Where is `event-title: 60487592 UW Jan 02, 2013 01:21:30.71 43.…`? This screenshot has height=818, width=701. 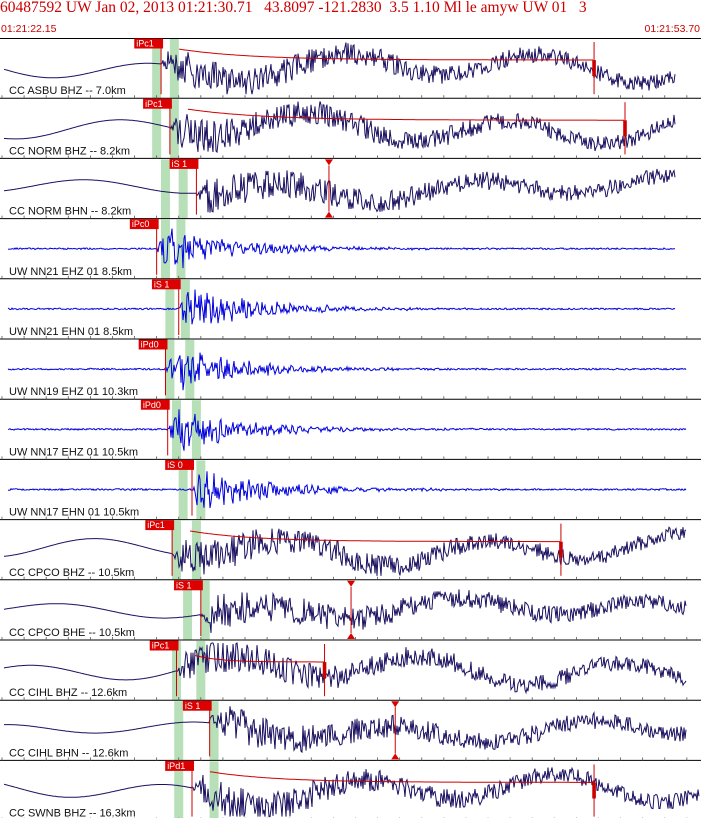
event-title: 60487592 UW Jan 02, 2013 01:21:30.71 43.… is located at coordinates (293, 8).